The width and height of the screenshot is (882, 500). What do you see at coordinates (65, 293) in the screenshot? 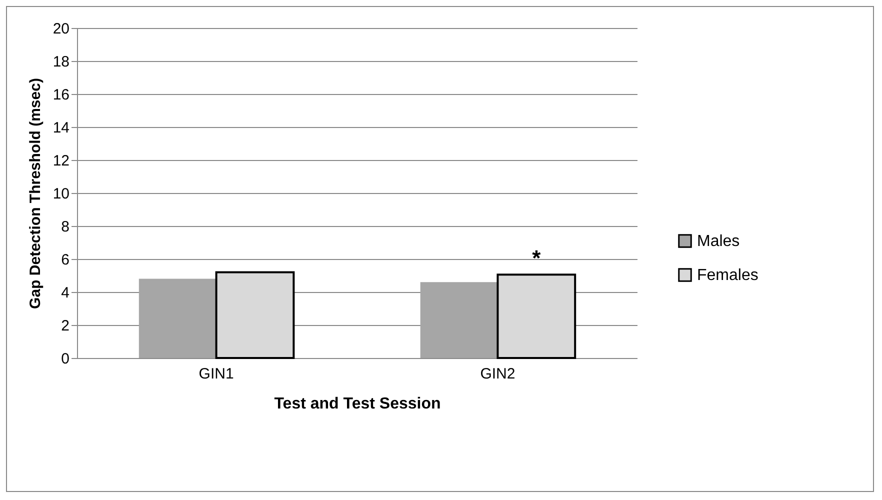
I see `y-tick-label: 4` at bounding box center [65, 293].